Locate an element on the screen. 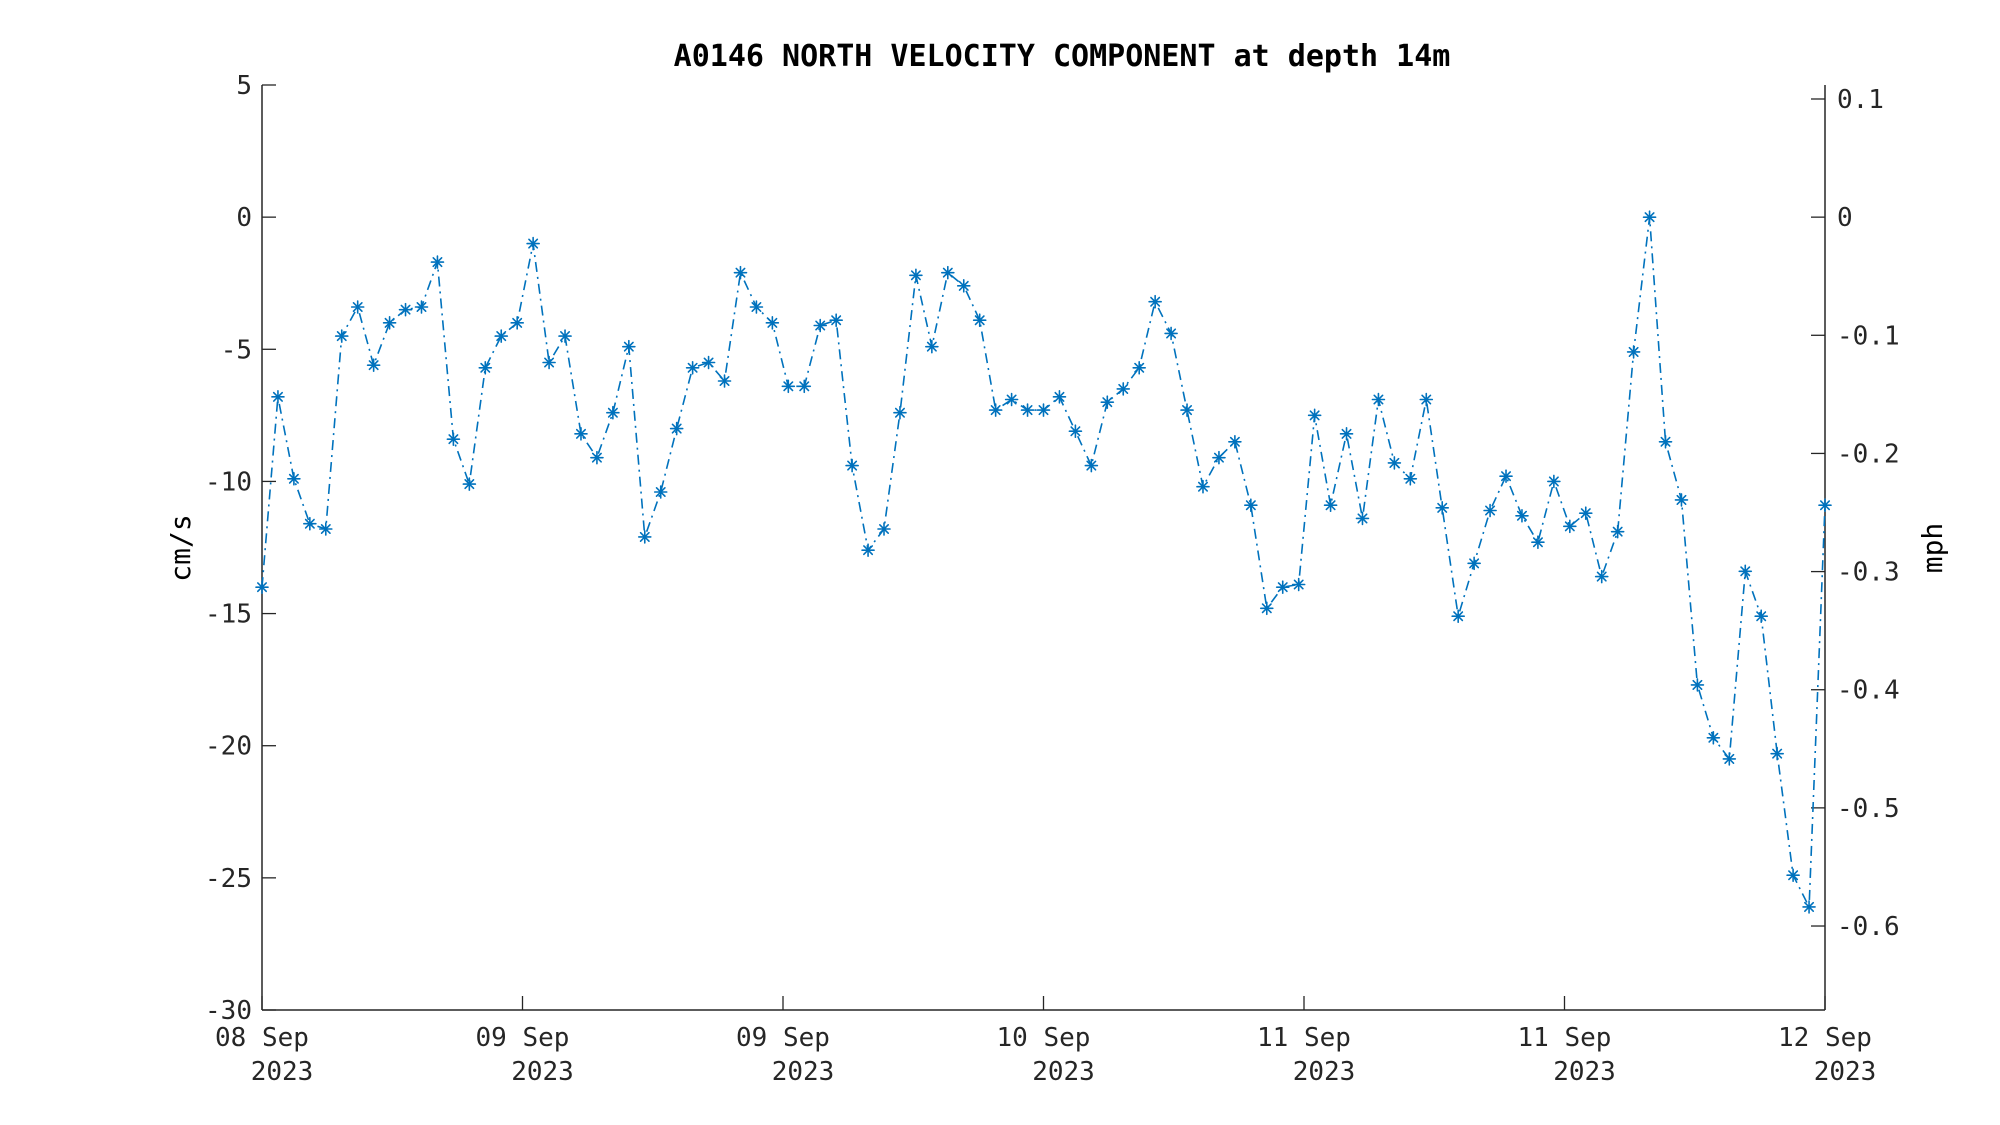 The image size is (2000, 1125). y-tick-label: 0 is located at coordinates (244, 218).